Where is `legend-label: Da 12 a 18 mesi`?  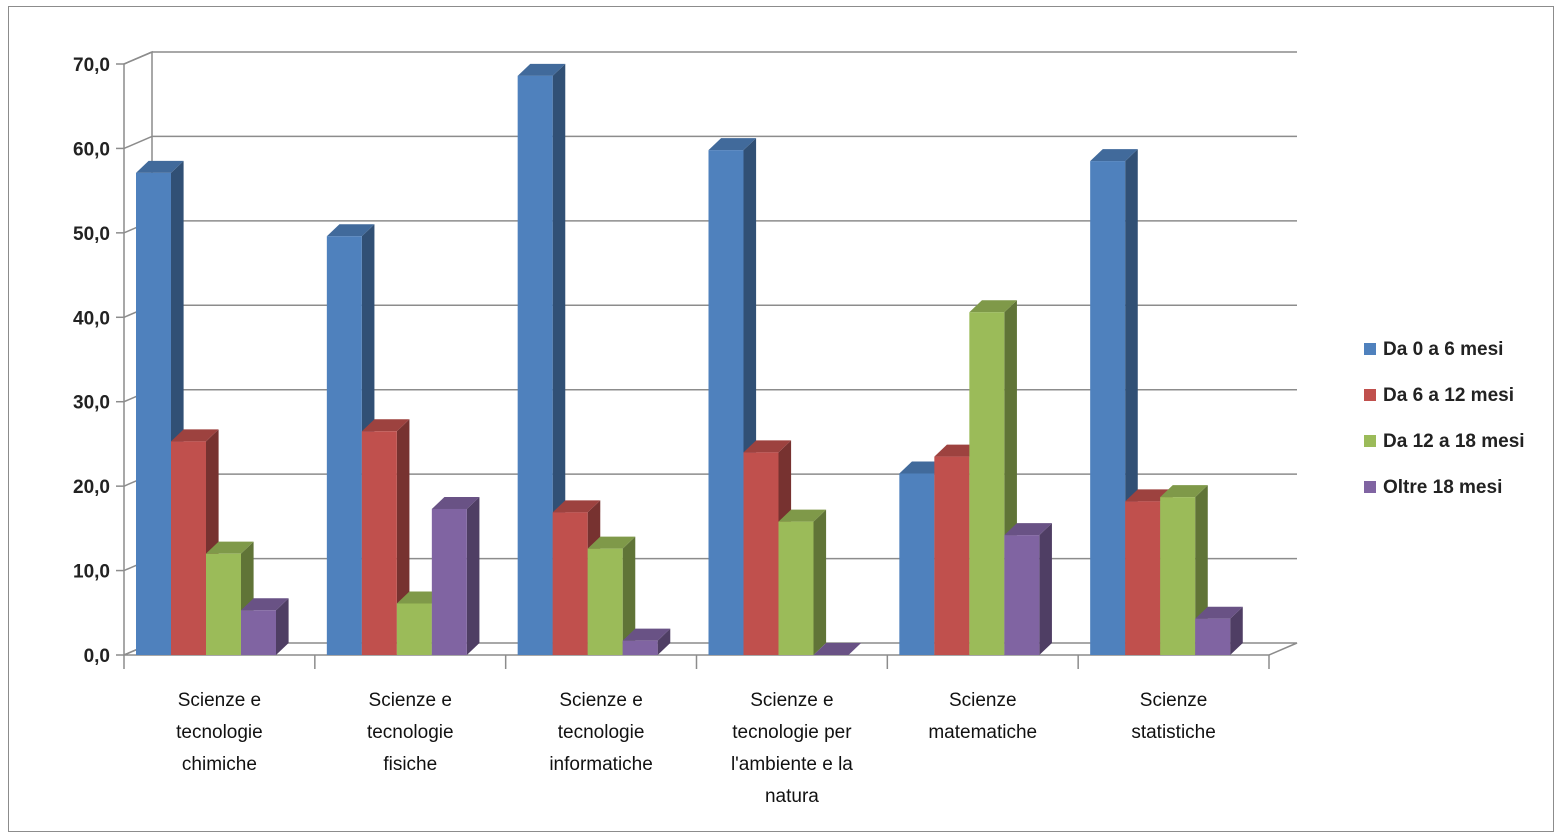 legend-label: Da 12 a 18 mesi is located at coordinates (1454, 441).